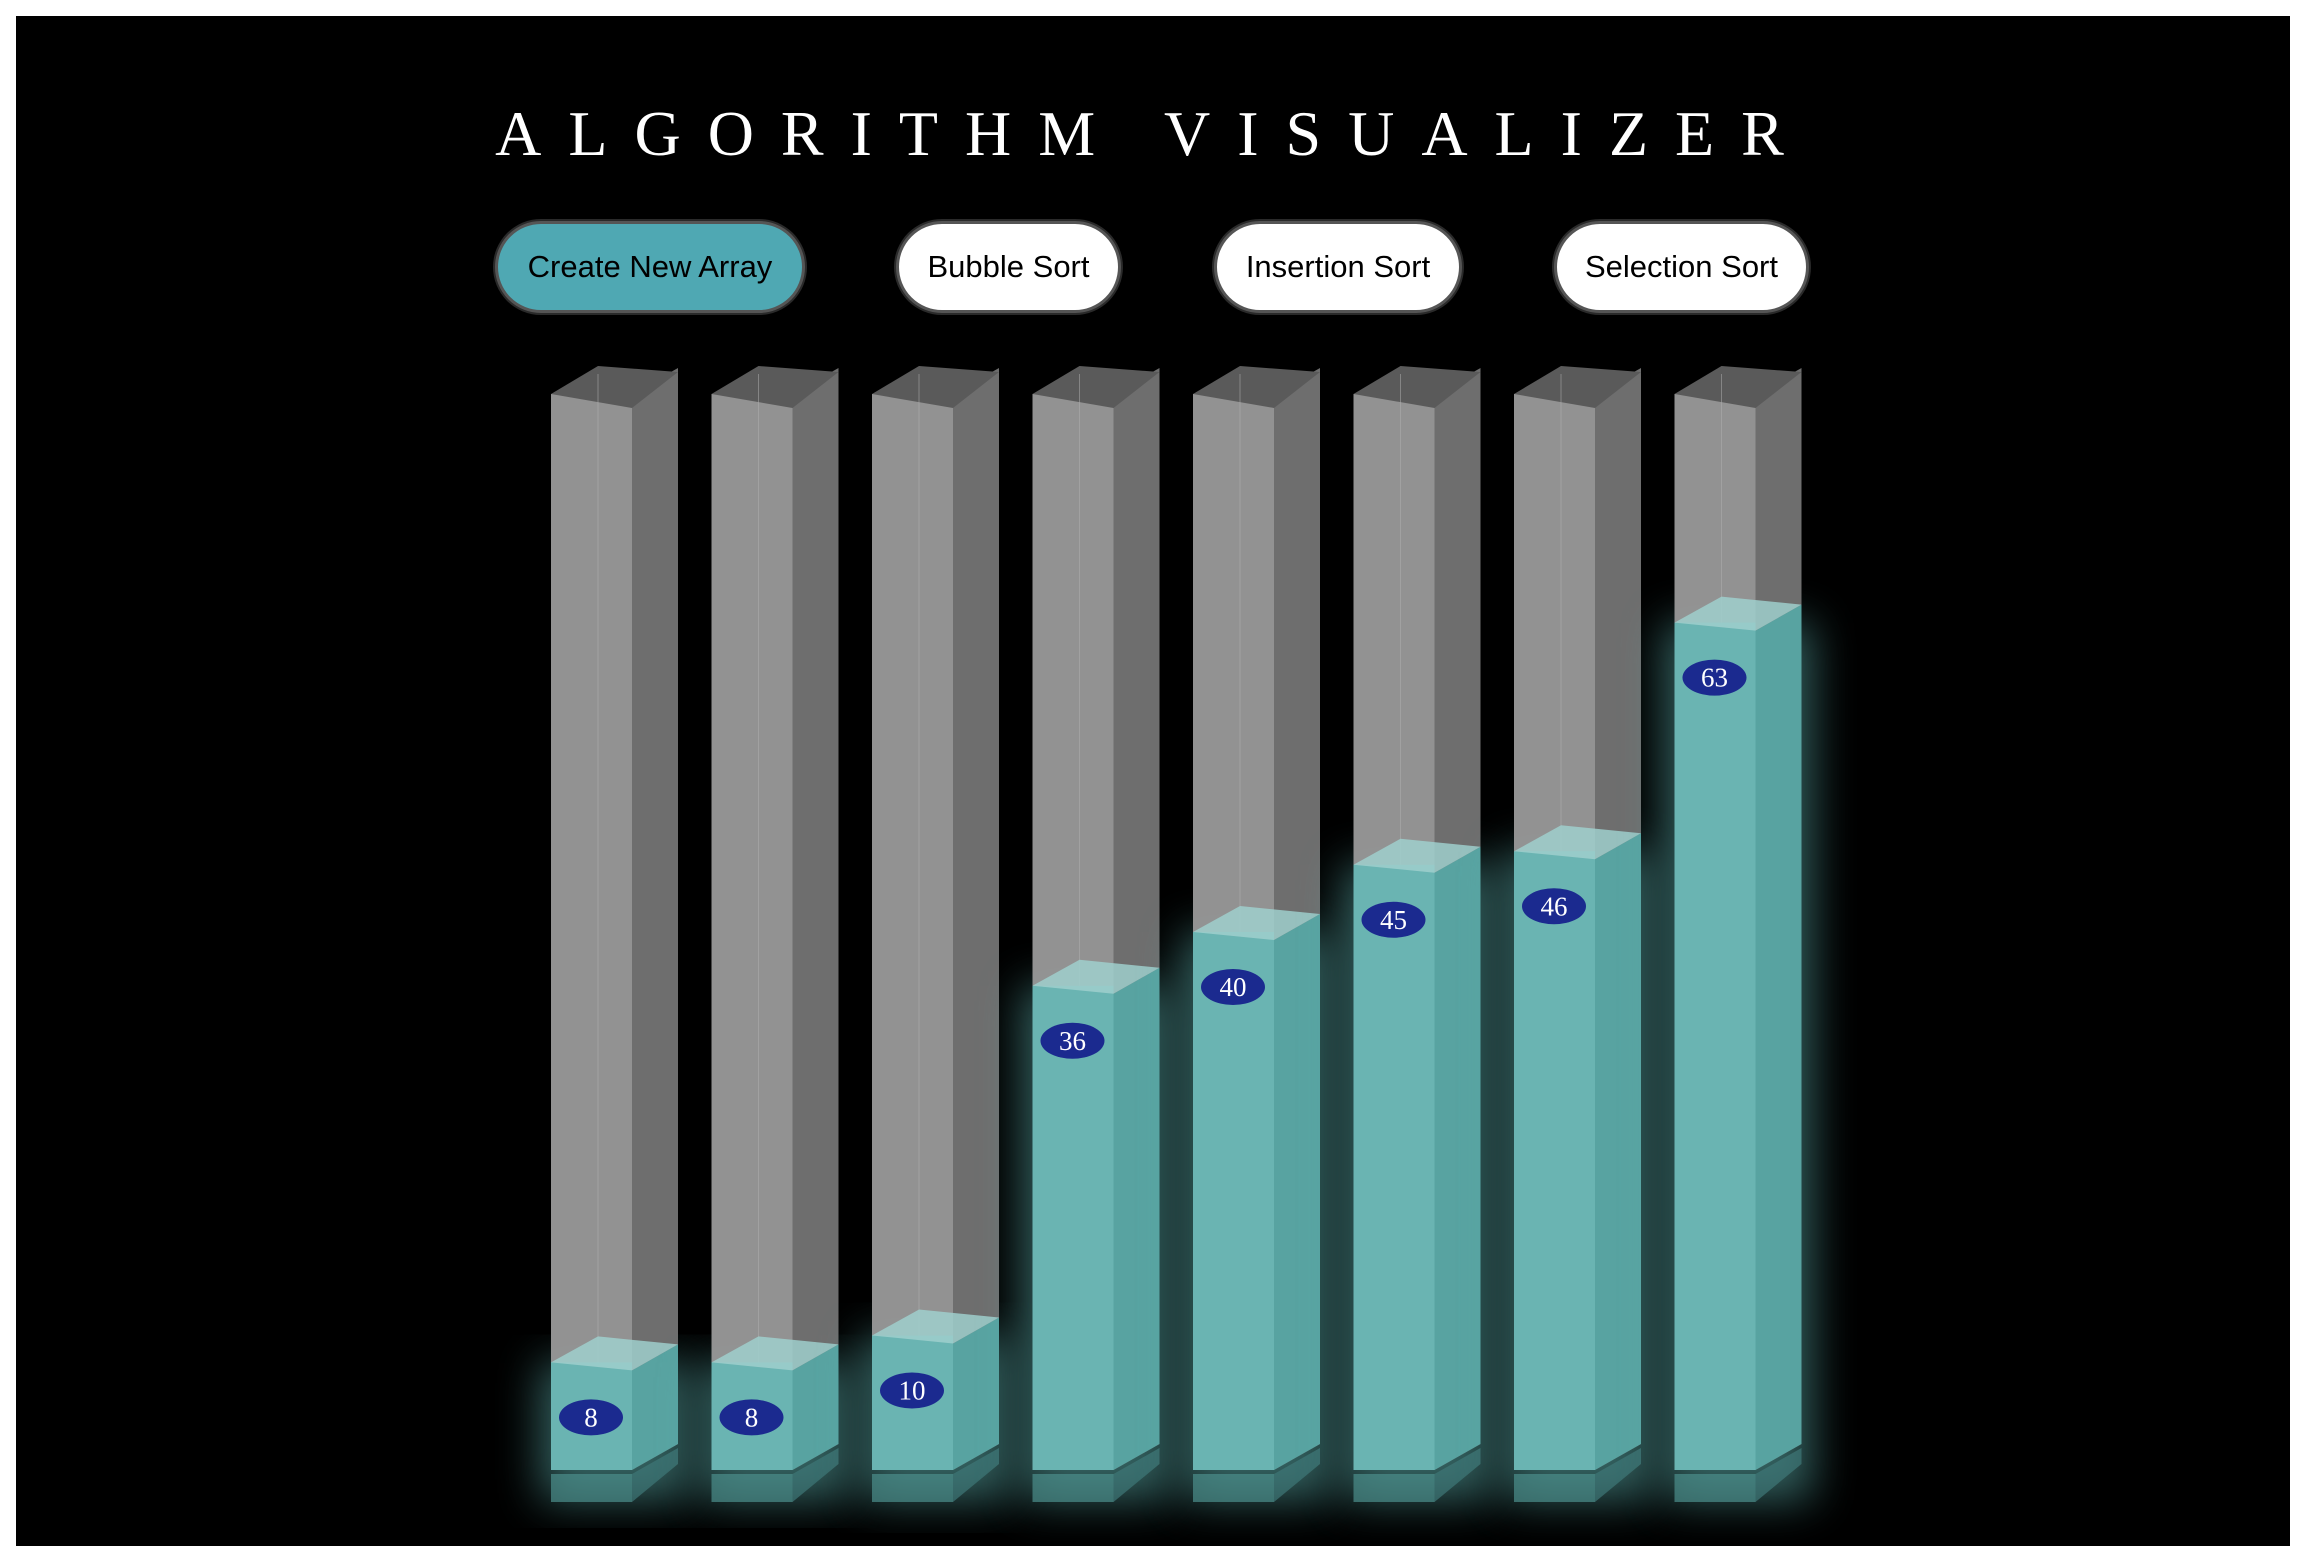  I want to click on create-new-array-button: Create New Array, so click(650, 267).